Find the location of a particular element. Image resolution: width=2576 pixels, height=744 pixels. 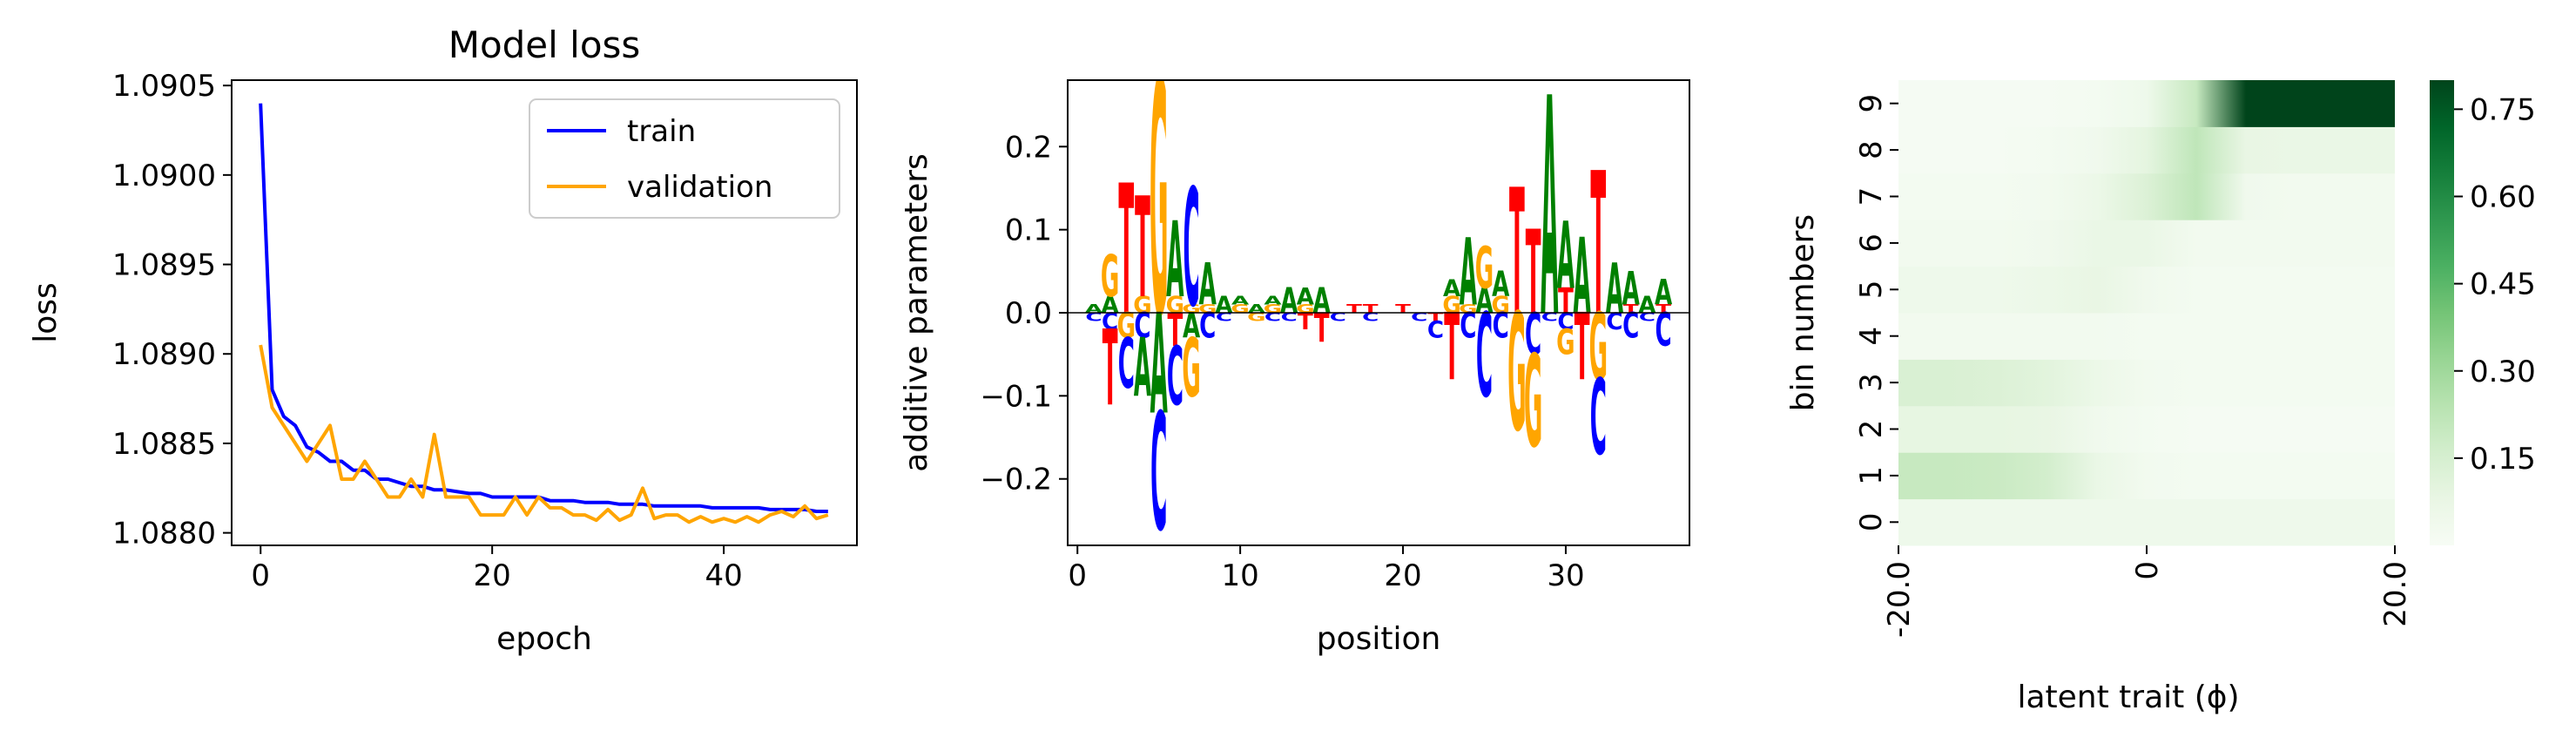

y-tick-label: 8 is located at coordinates (1872, 149).